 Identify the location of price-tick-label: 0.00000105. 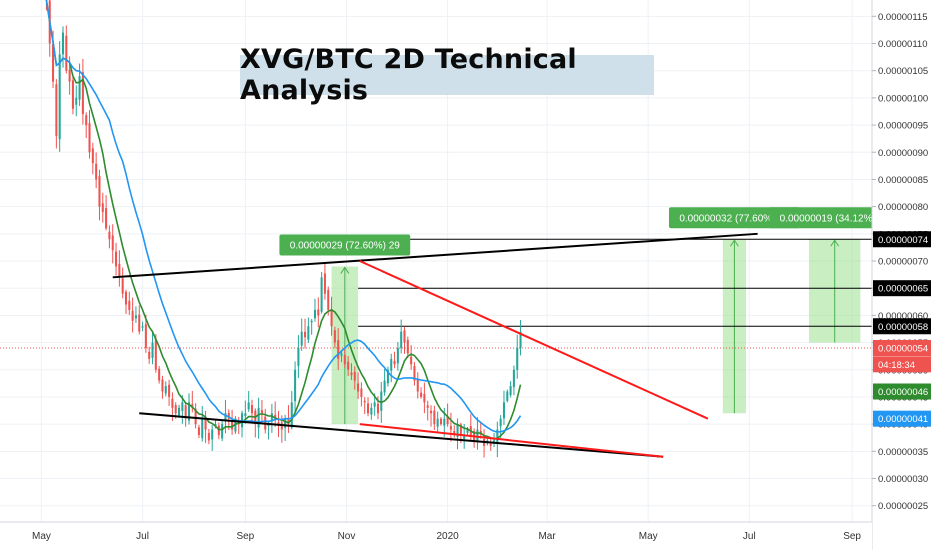
(903, 71).